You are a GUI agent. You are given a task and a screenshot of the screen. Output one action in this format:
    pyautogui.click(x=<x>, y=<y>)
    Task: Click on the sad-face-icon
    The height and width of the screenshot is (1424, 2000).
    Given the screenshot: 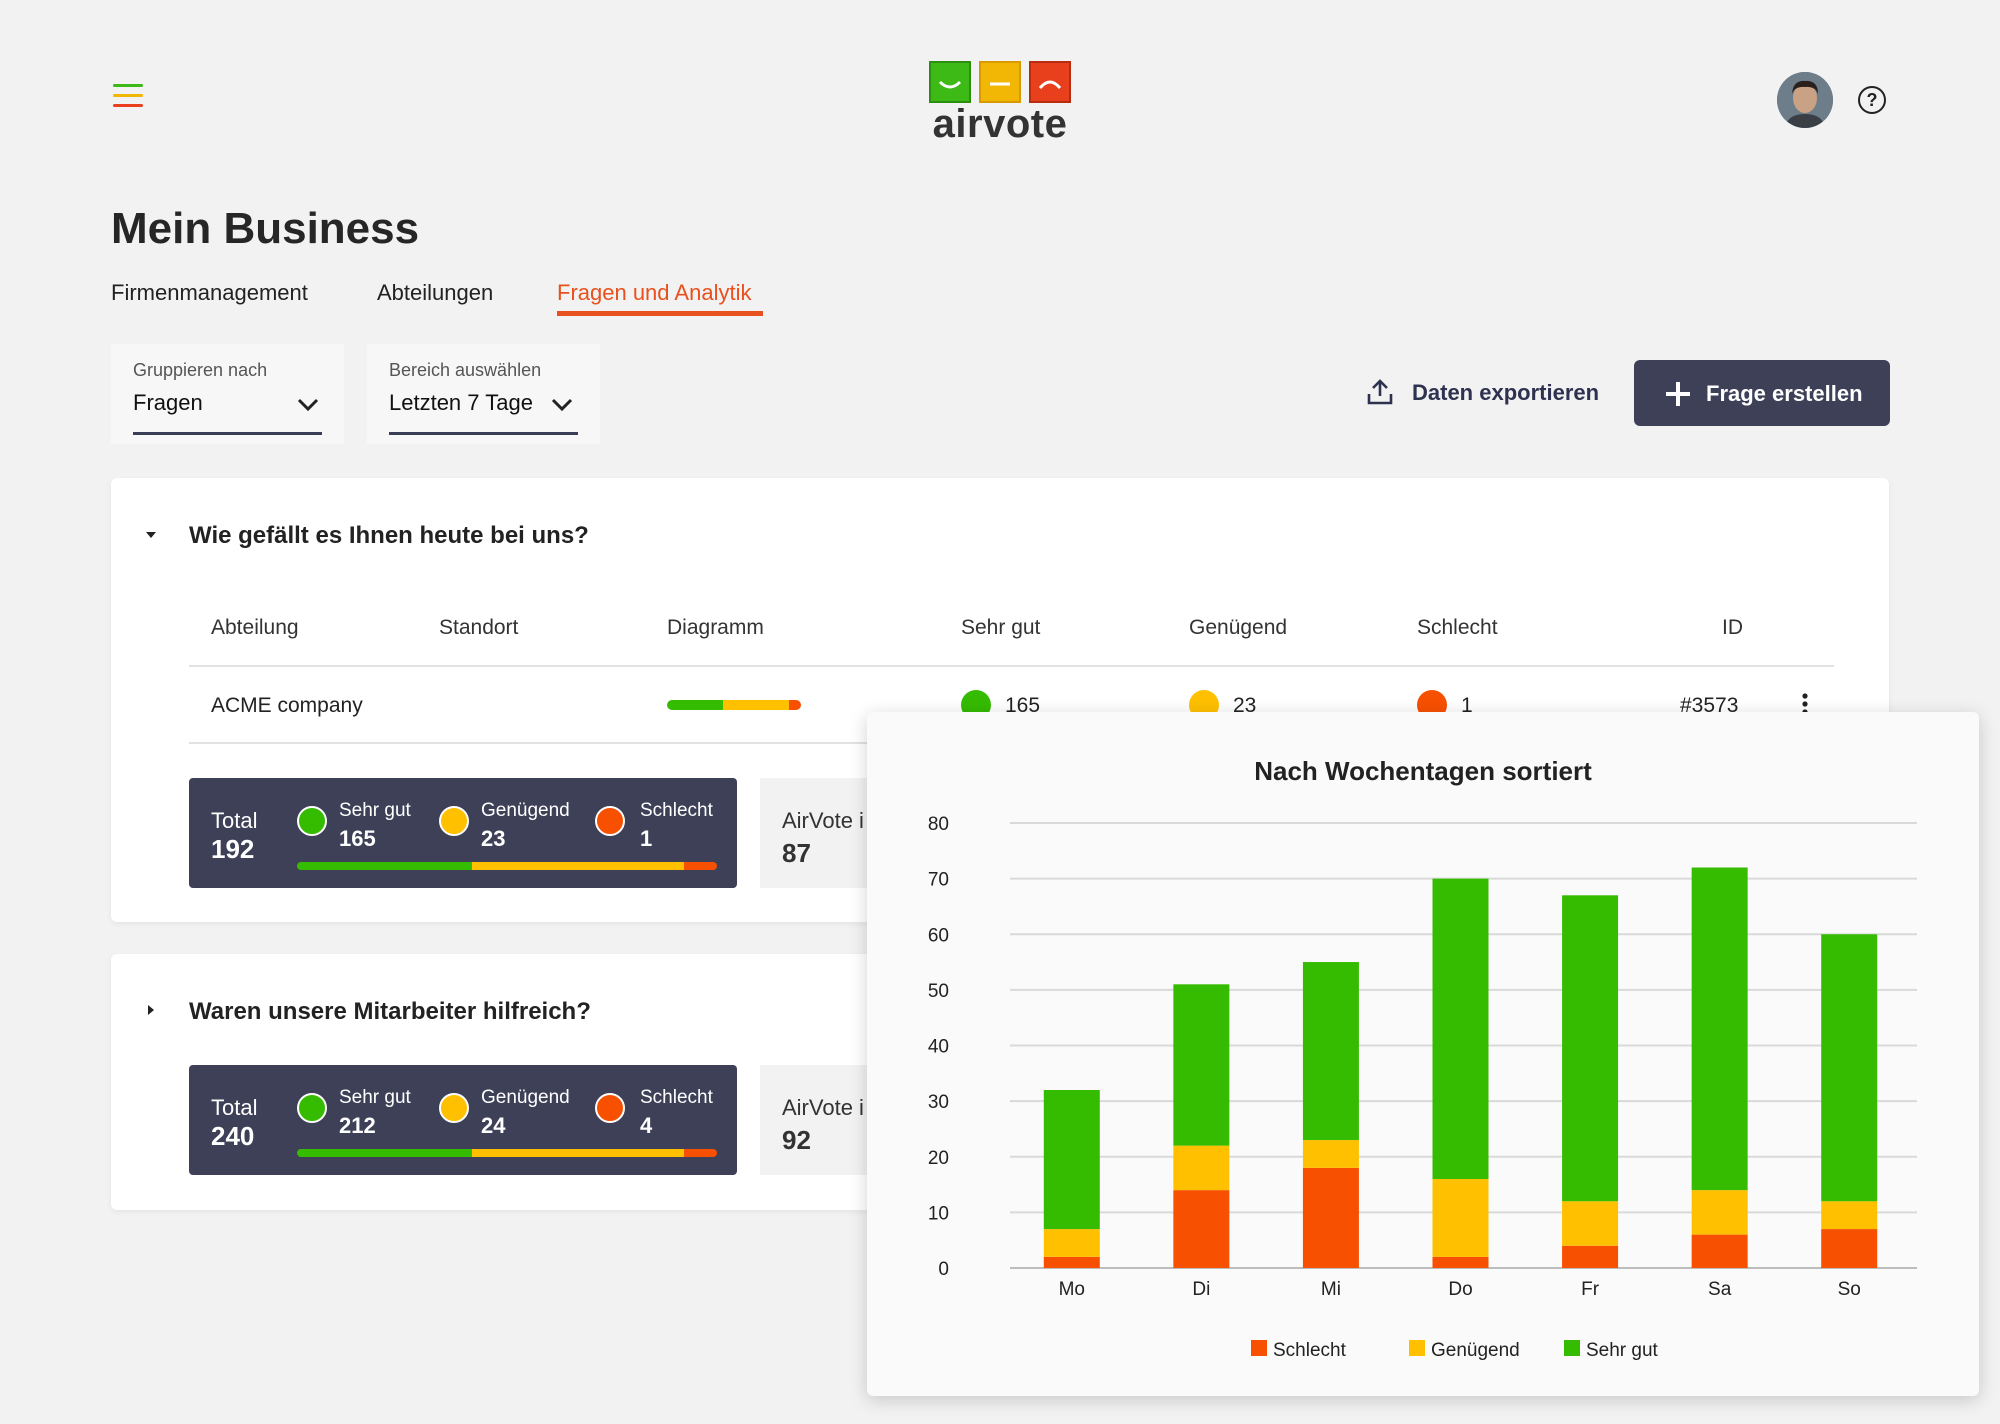 What is the action you would take?
    pyautogui.click(x=610, y=821)
    